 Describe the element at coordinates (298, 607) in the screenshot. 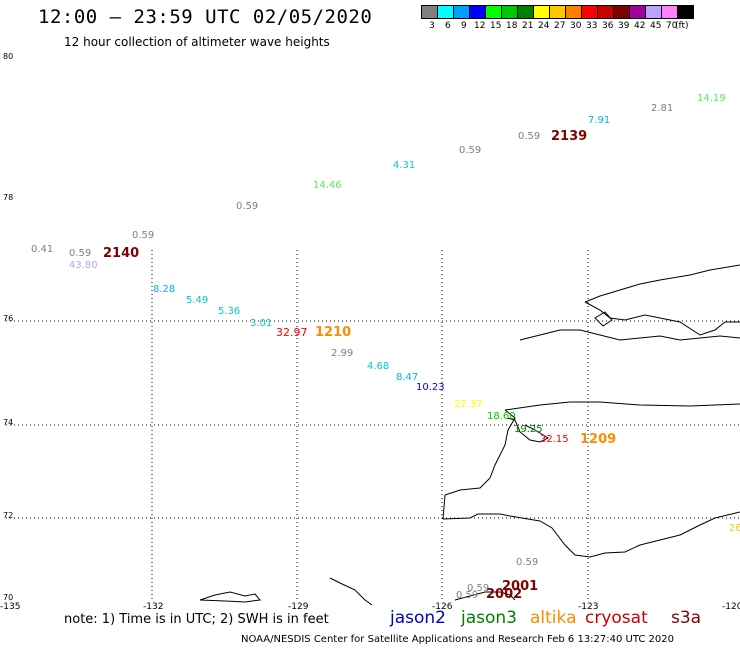

I see `longitude-label: -129` at that location.